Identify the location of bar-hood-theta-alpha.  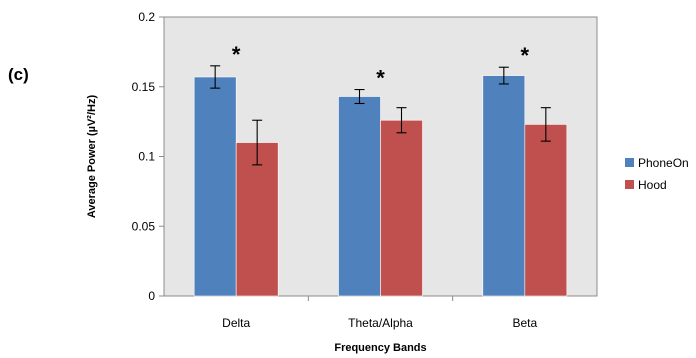
(401, 208).